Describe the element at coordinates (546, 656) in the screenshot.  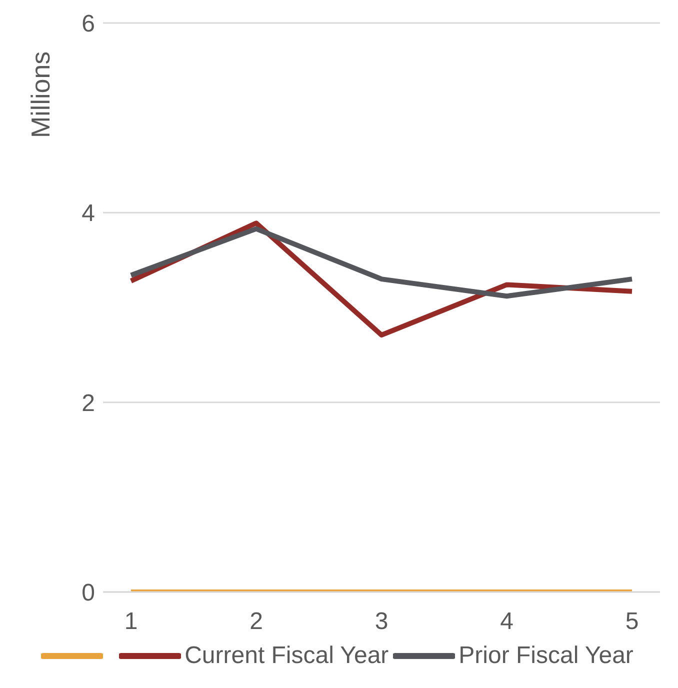
I see `legend-label: Prior Fiscal Year` at that location.